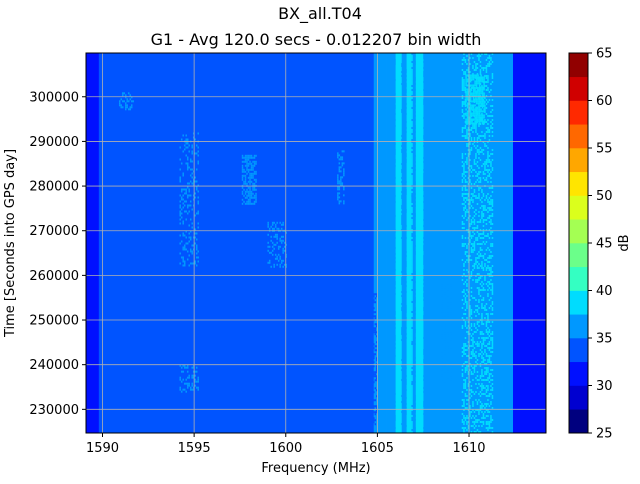  I want to click on y-tick-label: 260000, so click(54, 276).